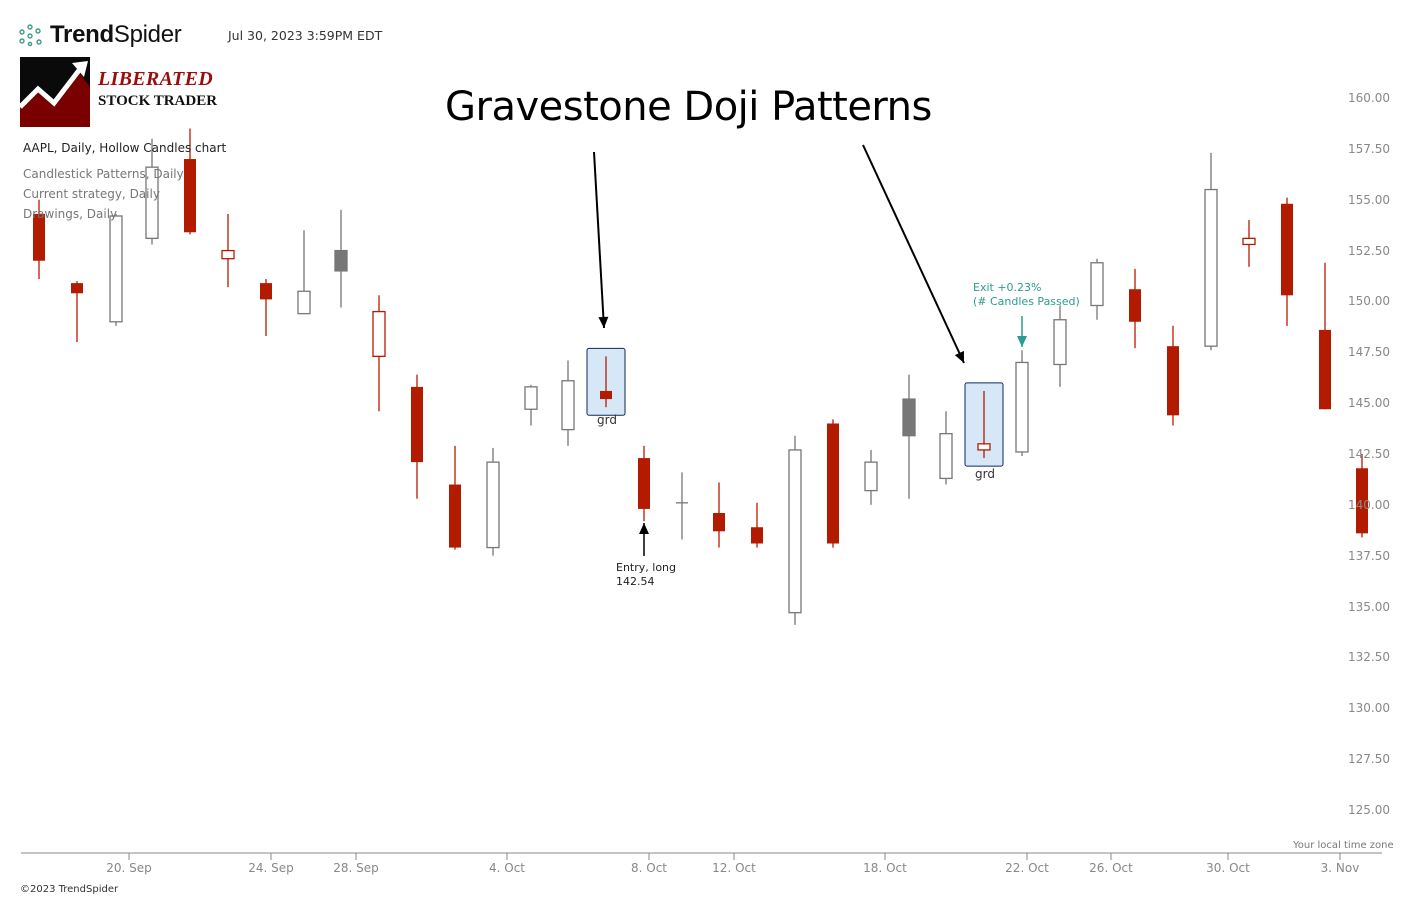  What do you see at coordinates (1027, 868) in the screenshot?
I see `x-tick-label: 22. Oct` at bounding box center [1027, 868].